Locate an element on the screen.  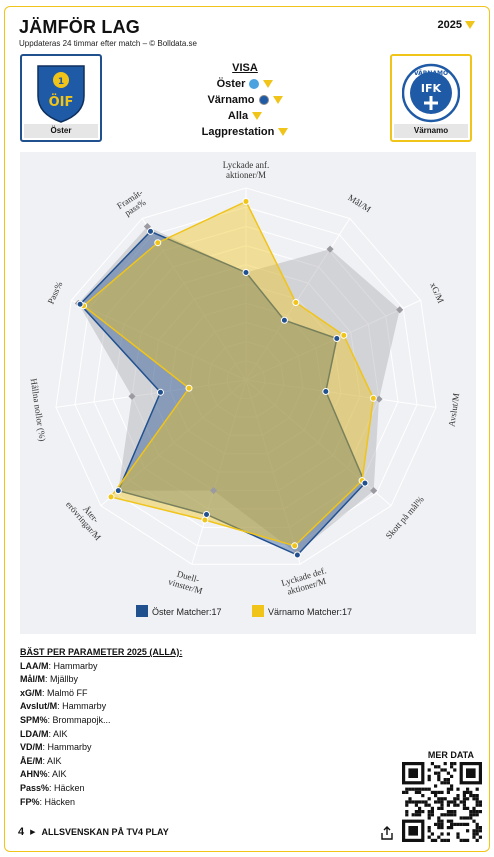
legend-swatch-varnamo is located at coordinates (258, 611).